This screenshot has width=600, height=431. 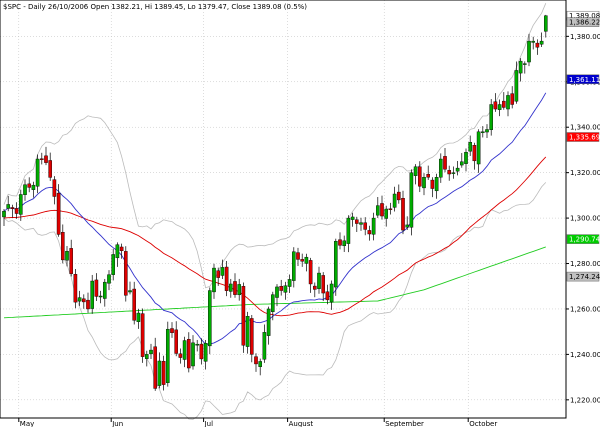 What do you see at coordinates (209, 423) in the screenshot?
I see `x-tick-label: Jul` at bounding box center [209, 423].